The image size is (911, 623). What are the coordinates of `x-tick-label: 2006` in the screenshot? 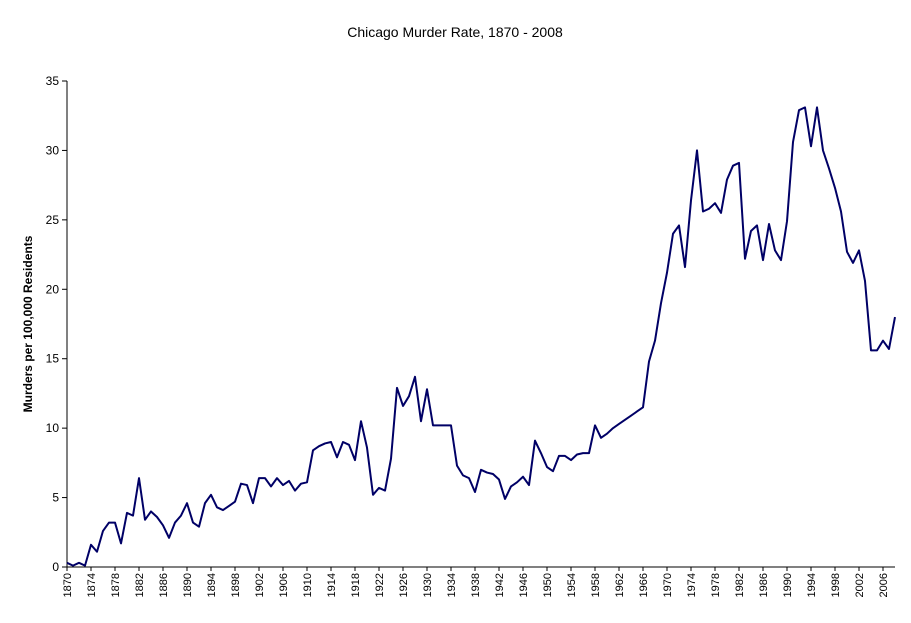 It's located at (884, 585).